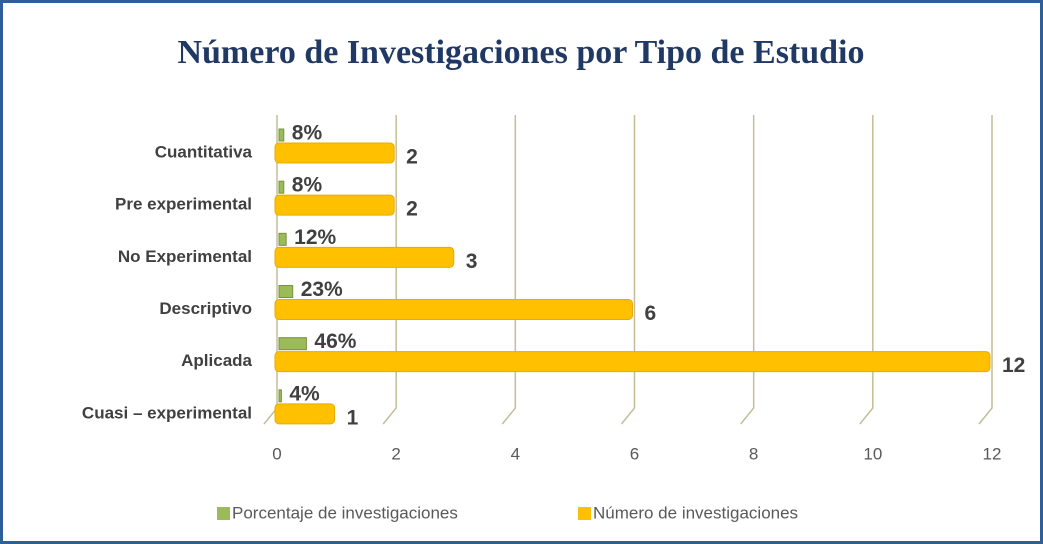 Image resolution: width=1043 pixels, height=544 pixels. What do you see at coordinates (276, 453) in the screenshot?
I see `x-tick-label: 0` at bounding box center [276, 453].